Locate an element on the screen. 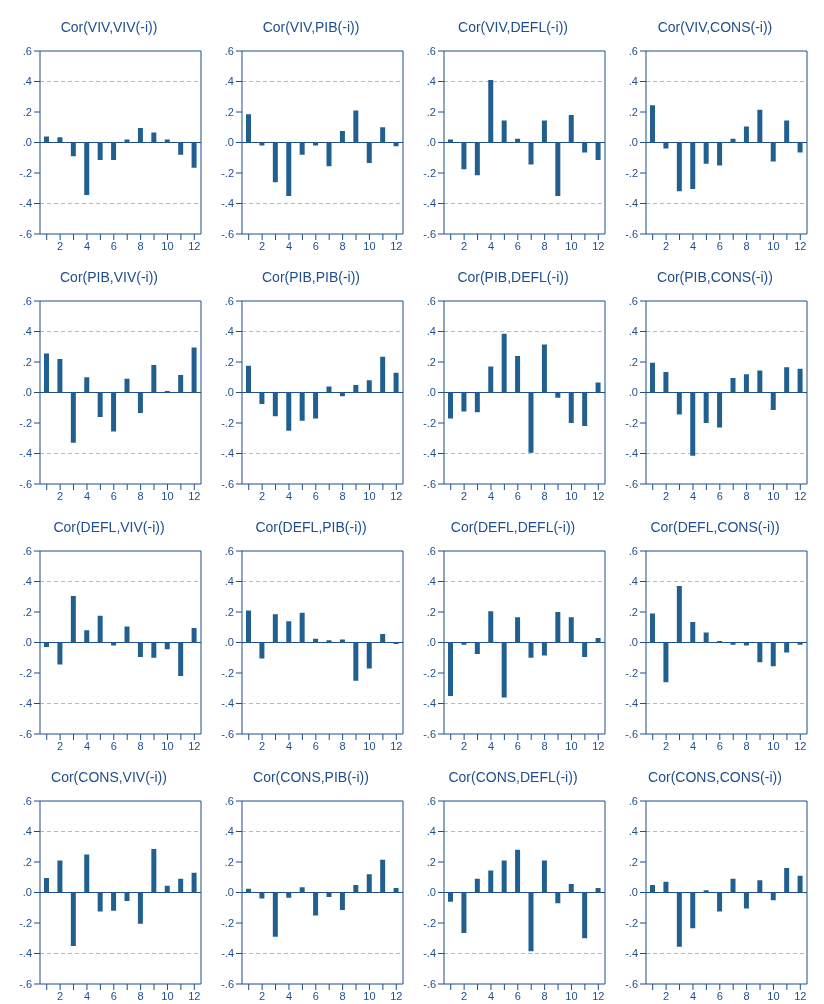  chart-title: Cor(CONS,DEFL(-i)) is located at coordinates (513, 777).